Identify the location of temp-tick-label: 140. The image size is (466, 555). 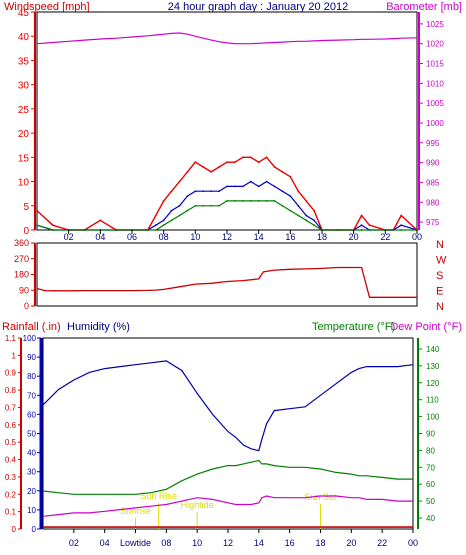
(433, 349).